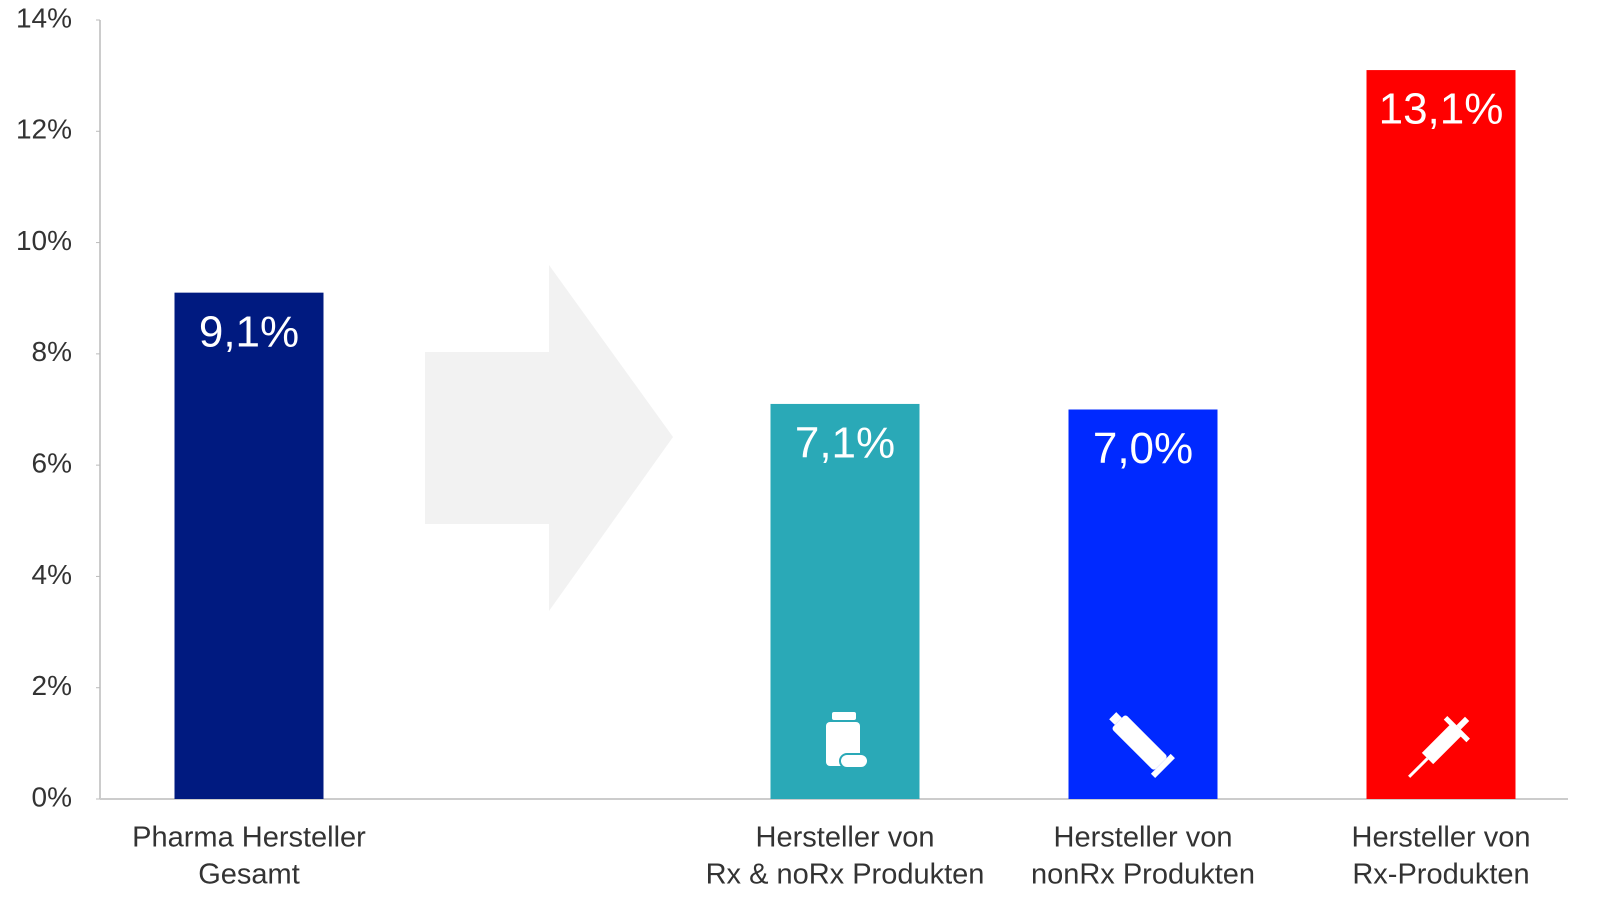  What do you see at coordinates (845, 875) in the screenshot?
I see `x-tick-label: Rx & noRx Produkten` at bounding box center [845, 875].